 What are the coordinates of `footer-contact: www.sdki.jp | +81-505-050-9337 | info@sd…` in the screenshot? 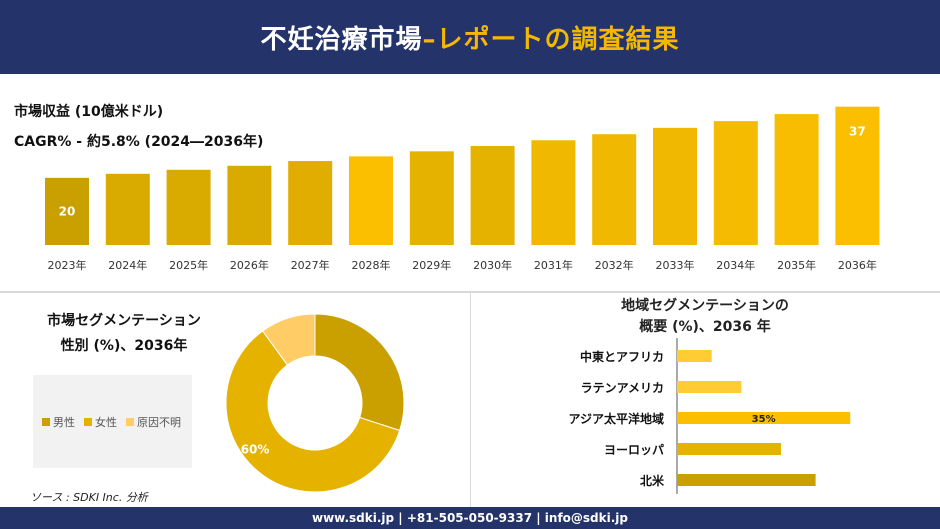 It's located at (469, 518).